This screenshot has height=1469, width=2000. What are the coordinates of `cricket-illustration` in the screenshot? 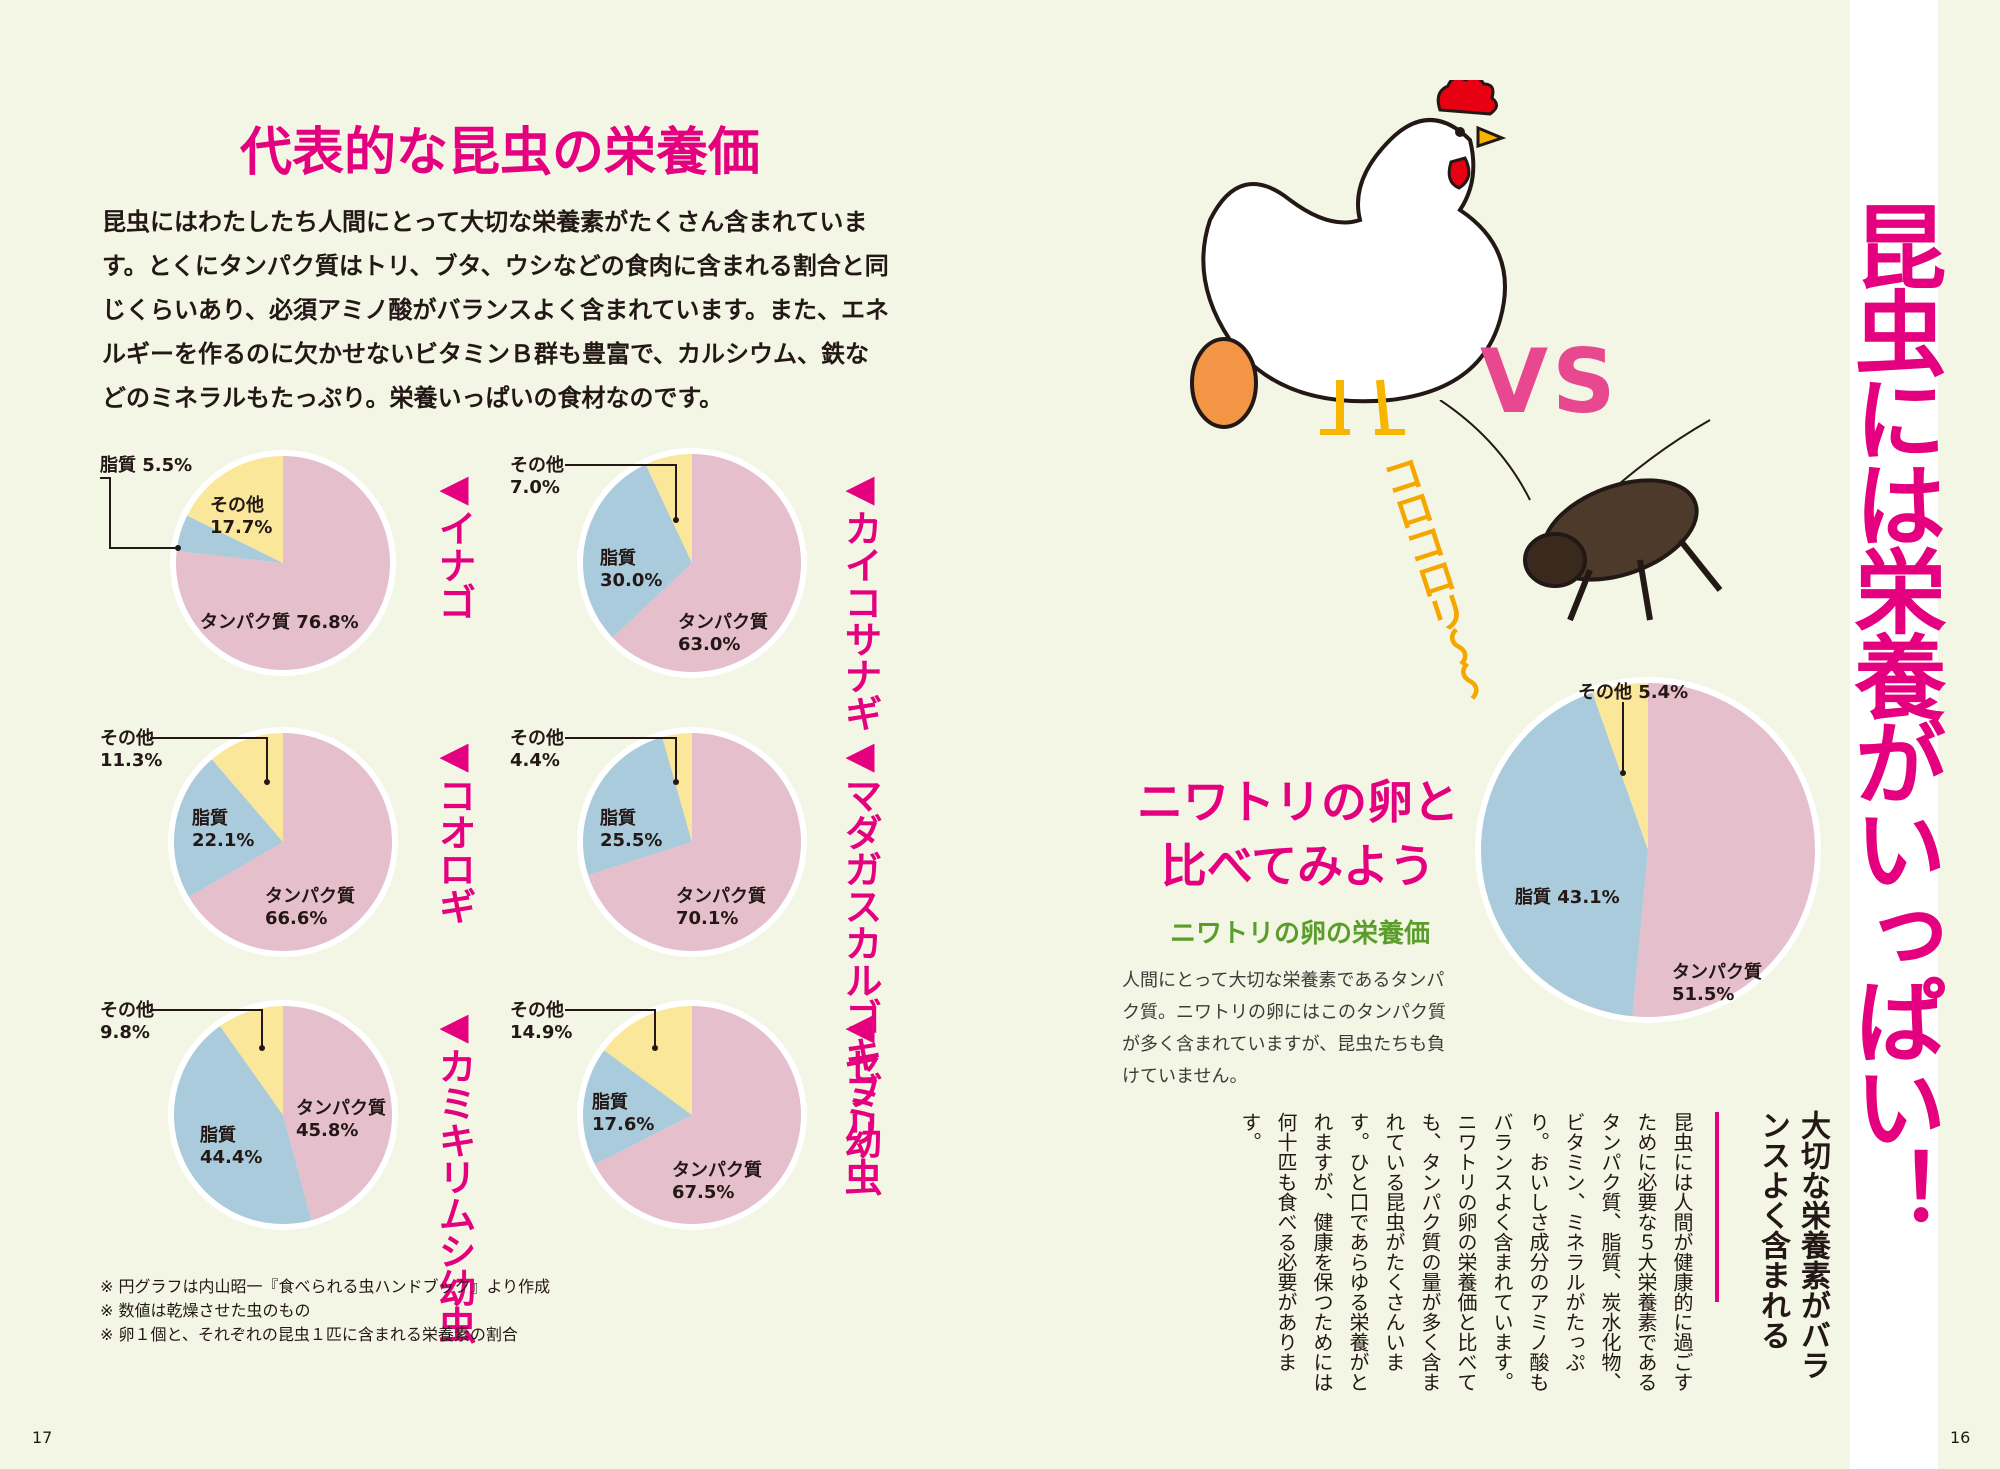 It's located at (1581, 511).